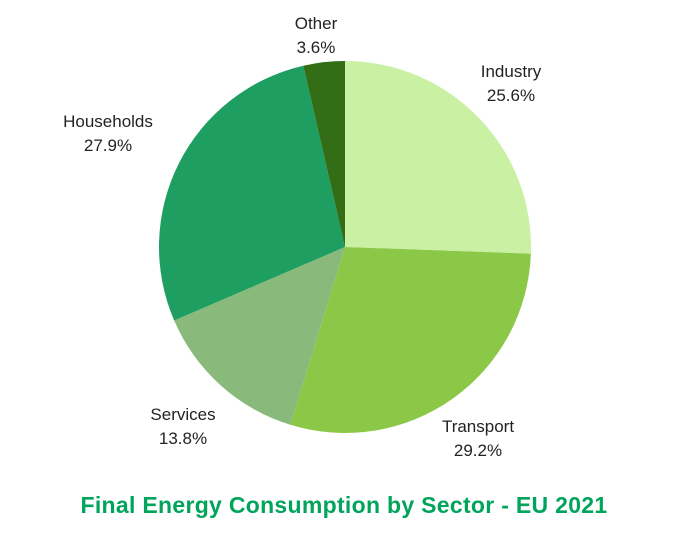 The height and width of the screenshot is (552, 688). I want to click on slice-label-households-name: Households, so click(108, 121).